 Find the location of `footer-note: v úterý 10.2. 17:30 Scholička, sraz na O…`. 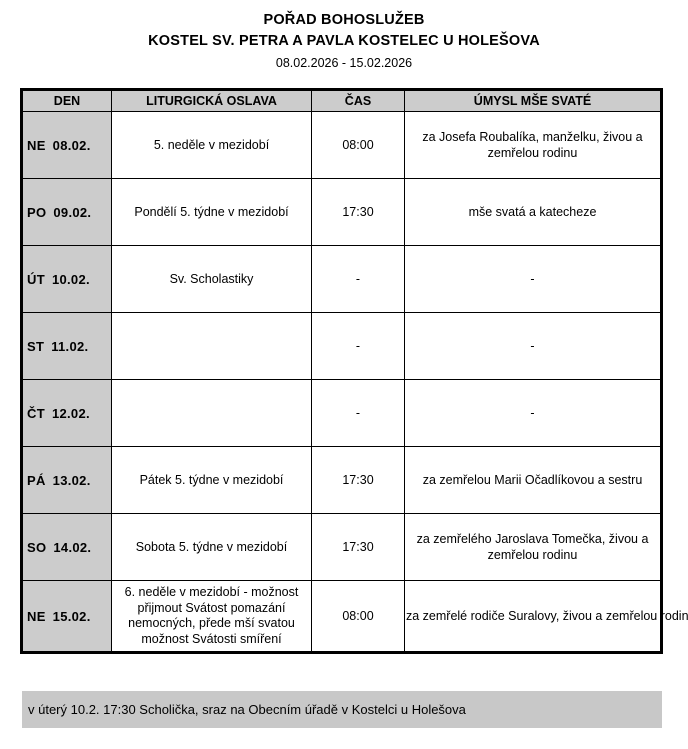

footer-note: v úterý 10.2. 17:30 Scholička, sraz na O… is located at coordinates (342, 709).